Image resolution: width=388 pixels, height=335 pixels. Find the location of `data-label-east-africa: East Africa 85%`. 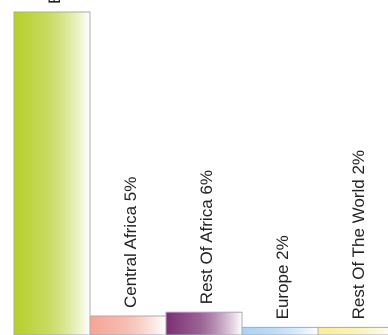

data-label-east-africa: East Africa 85% is located at coordinates (54, 2).